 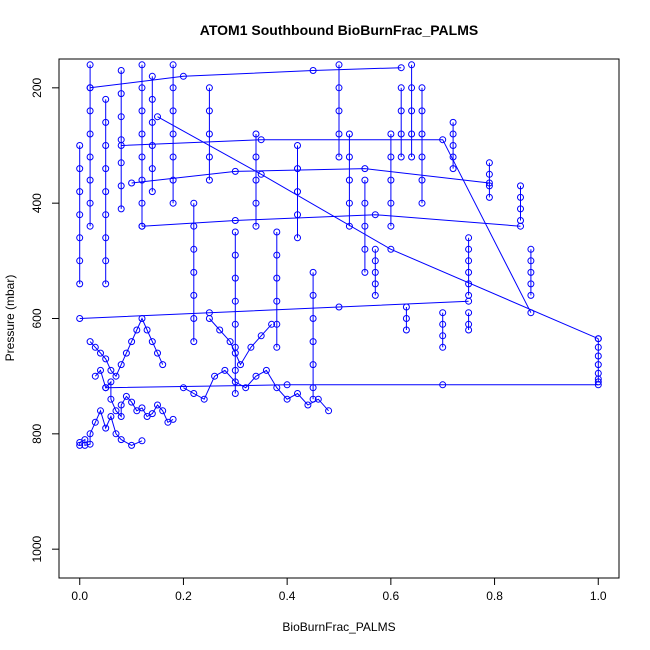 What do you see at coordinates (339, 590) in the screenshot?
I see `x-axis: 0.0 0.2 0.4 0.6 0.8 1.0` at bounding box center [339, 590].